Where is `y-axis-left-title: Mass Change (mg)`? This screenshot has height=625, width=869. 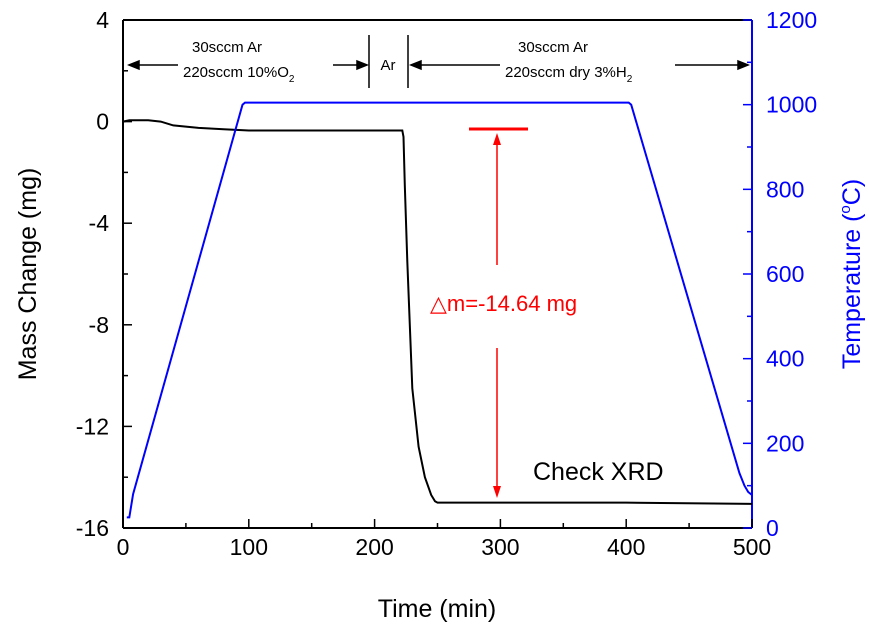
y-axis-left-title: Mass Change (mg) is located at coordinates (28, 274).